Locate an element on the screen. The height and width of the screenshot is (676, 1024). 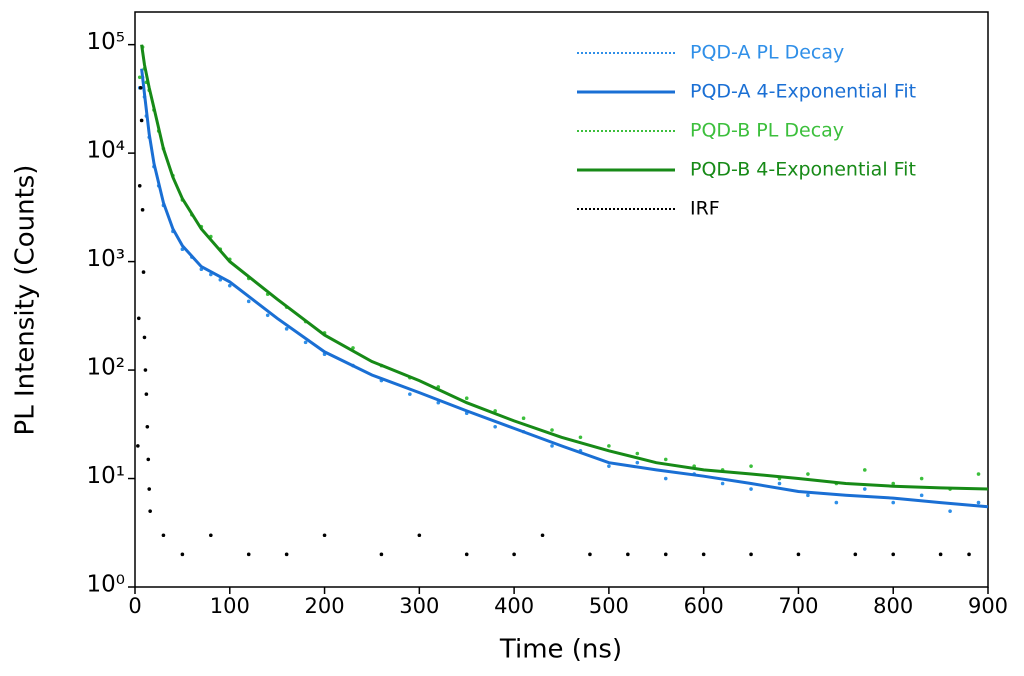
x-tick-label: 600 is located at coordinates (704, 606).